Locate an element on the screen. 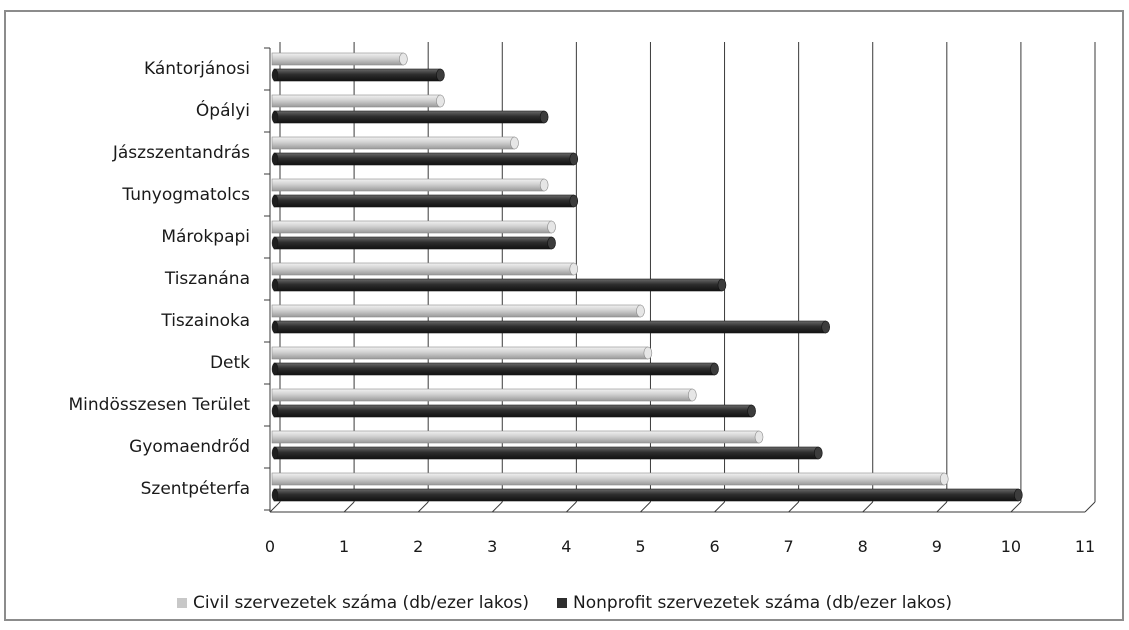  category-label: Tiszainoka is located at coordinates (205, 321).